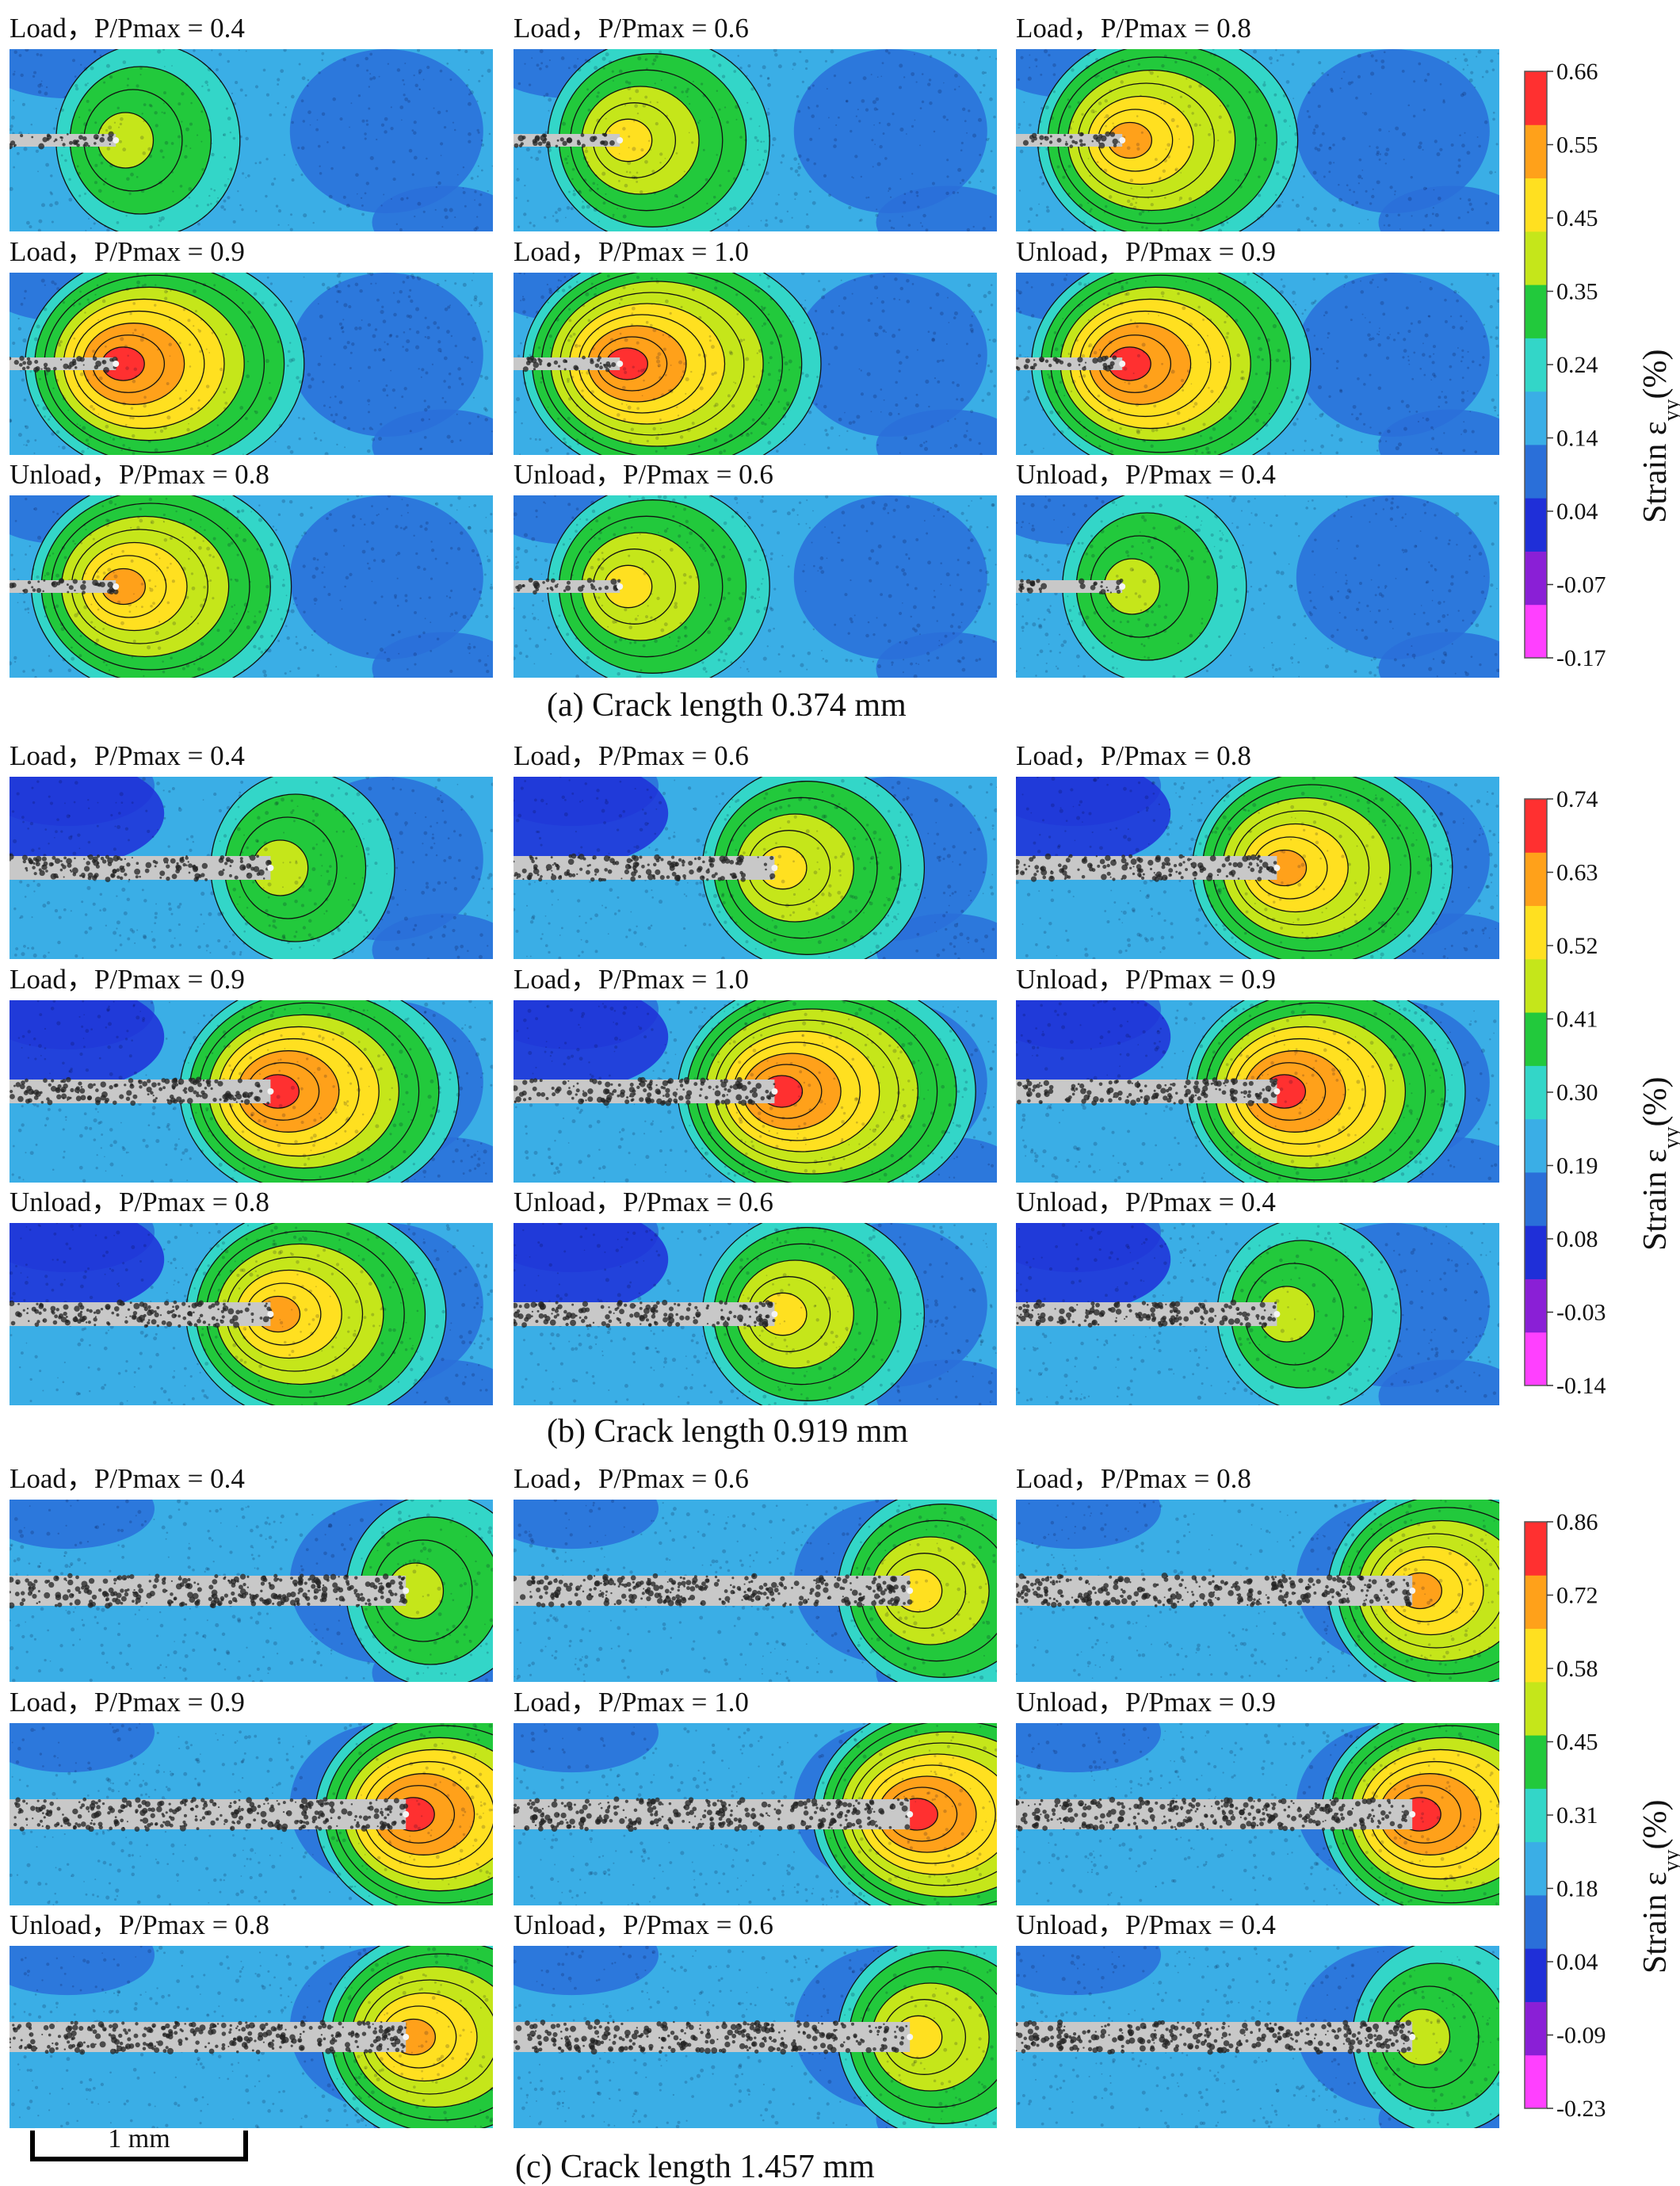 The height and width of the screenshot is (2186, 1680). I want to click on strain-panel: Load，P/Pmax = 0.8, so click(1257, 1570).